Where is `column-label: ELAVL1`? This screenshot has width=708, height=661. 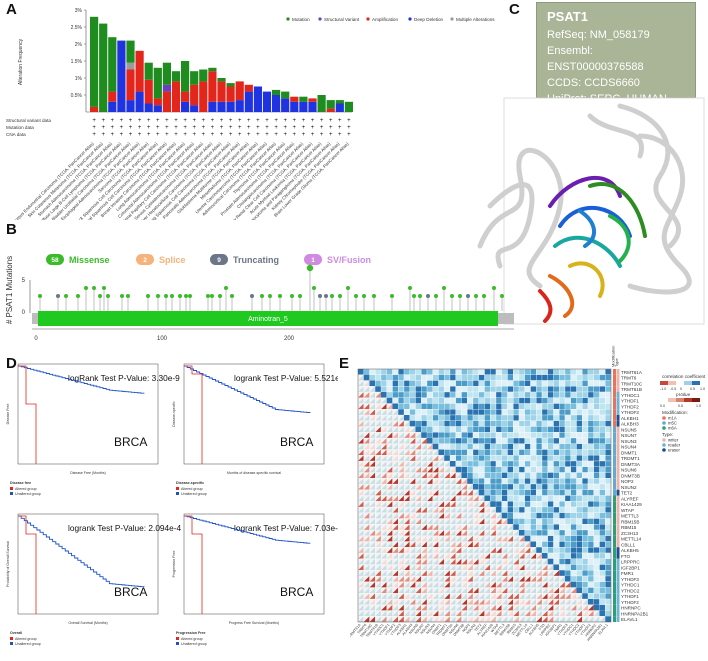
column-label: ELAVL1 is located at coordinates (603, 629).